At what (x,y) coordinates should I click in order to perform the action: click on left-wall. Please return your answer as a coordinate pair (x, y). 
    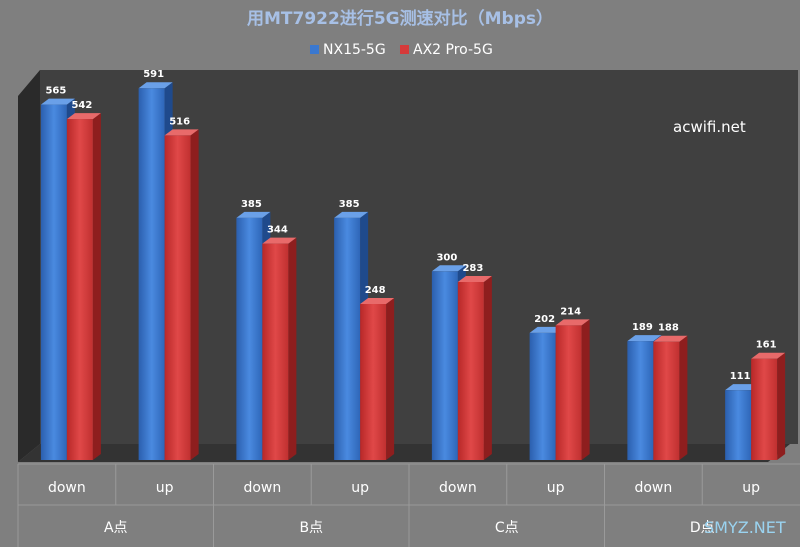
    Looking at the image, I should click on (29, 266).